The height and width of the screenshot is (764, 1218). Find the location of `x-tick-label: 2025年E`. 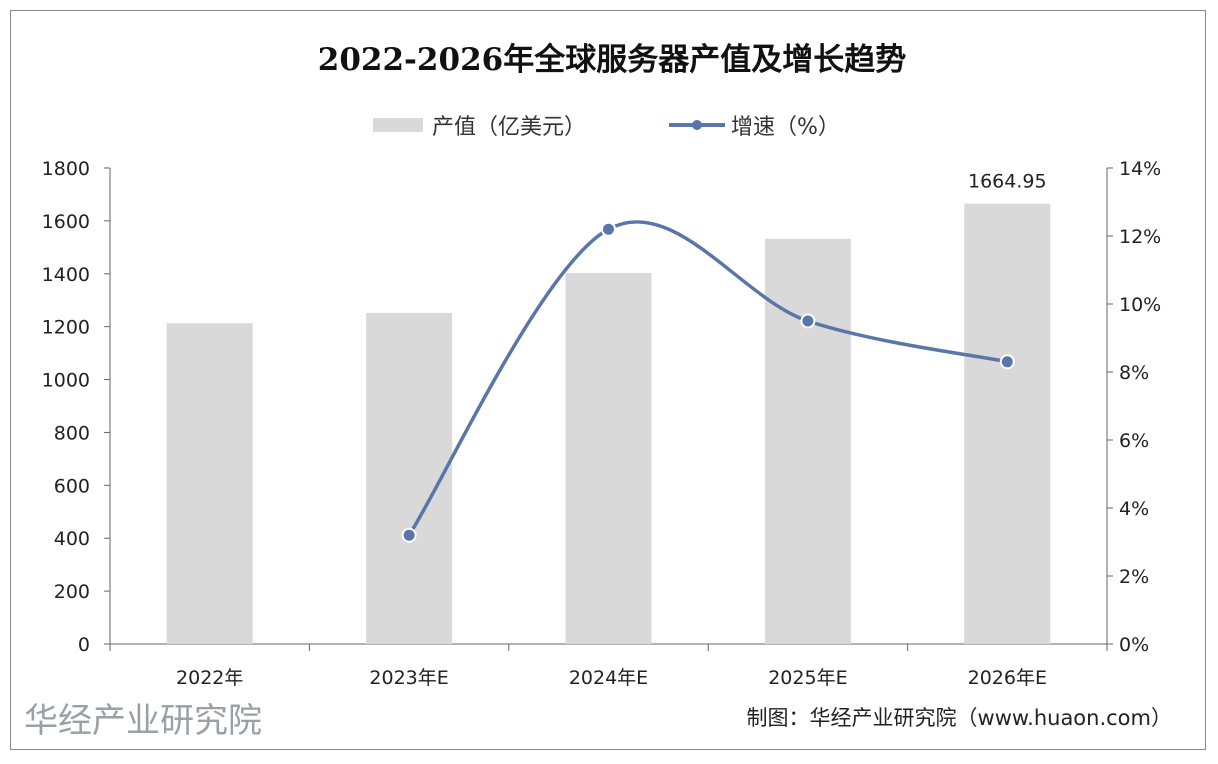

x-tick-label: 2025年E is located at coordinates (807, 678).